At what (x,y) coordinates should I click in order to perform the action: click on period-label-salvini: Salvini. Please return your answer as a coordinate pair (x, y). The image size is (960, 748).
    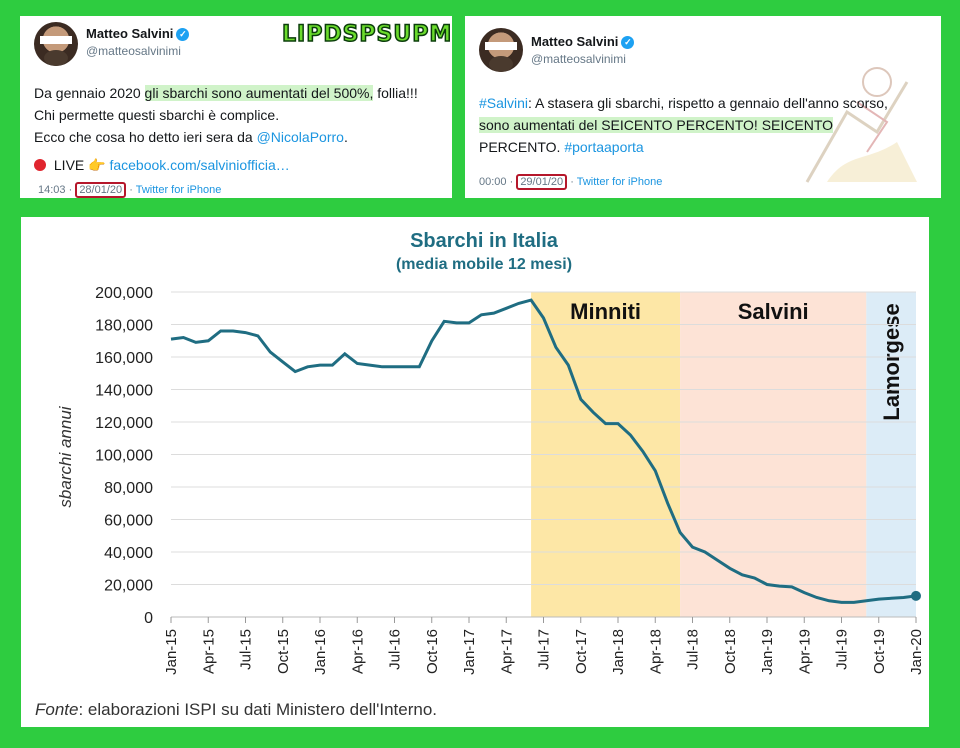
    Looking at the image, I should click on (773, 311).